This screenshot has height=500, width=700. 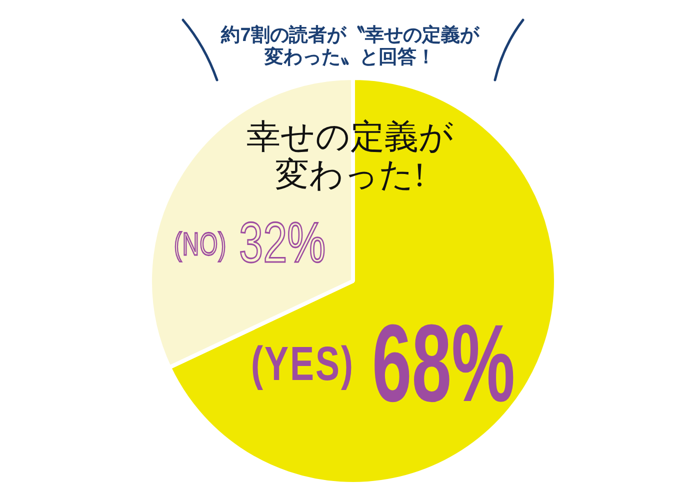 I want to click on slice-label: (NO), so click(x=200, y=244).